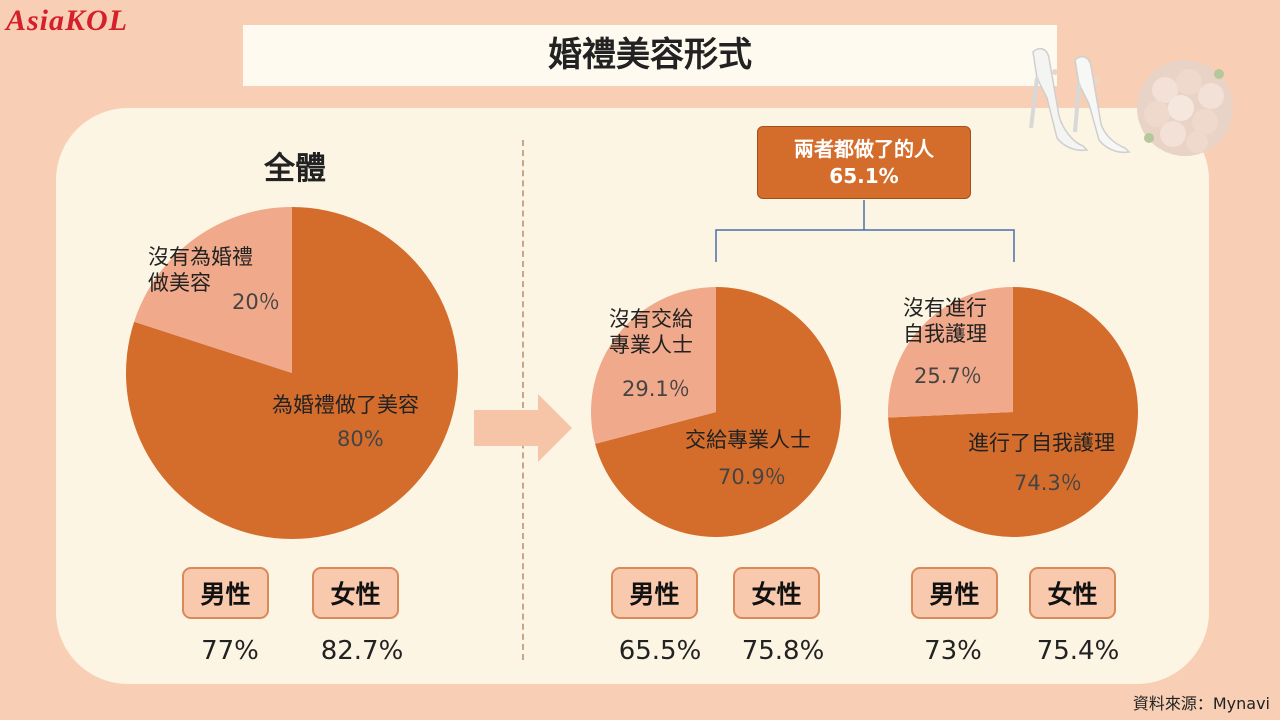 This screenshot has height=720, width=1280. I want to click on wedding-decoration-icon, so click(1131, 101).